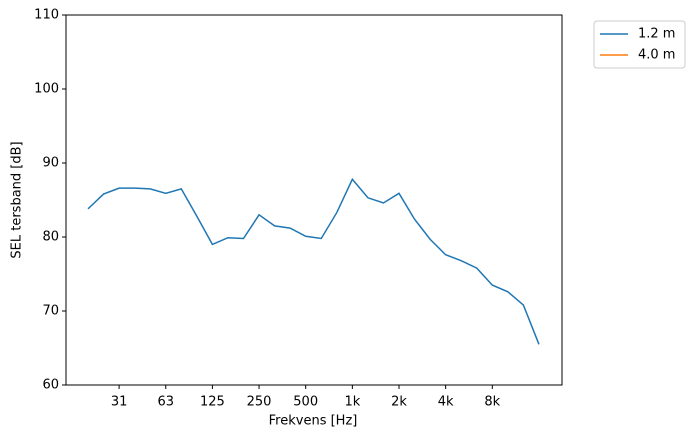 This screenshot has height=438, width=693. Describe the element at coordinates (639, 44) in the screenshot. I see `legend-box` at that location.